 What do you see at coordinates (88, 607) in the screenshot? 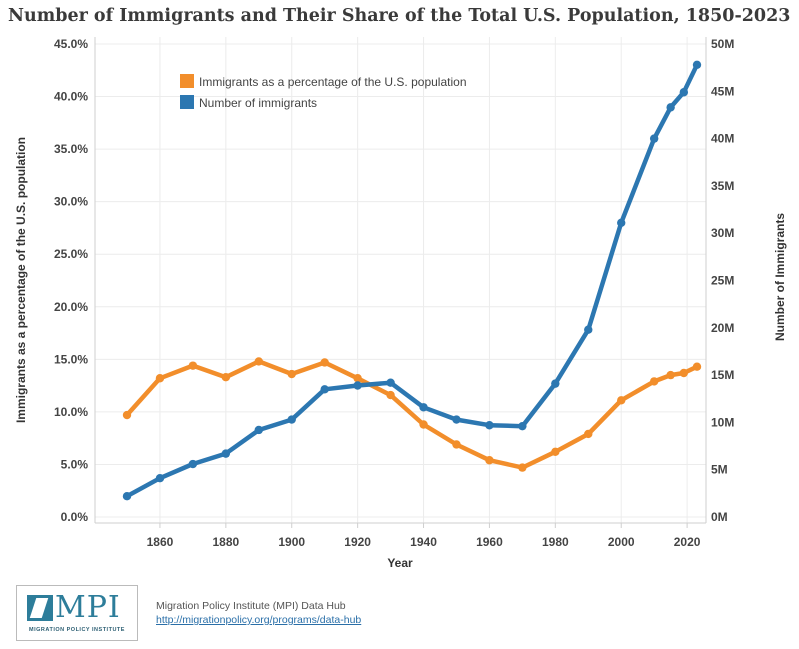
I see `mpi-logo-text: MPI` at bounding box center [88, 607].